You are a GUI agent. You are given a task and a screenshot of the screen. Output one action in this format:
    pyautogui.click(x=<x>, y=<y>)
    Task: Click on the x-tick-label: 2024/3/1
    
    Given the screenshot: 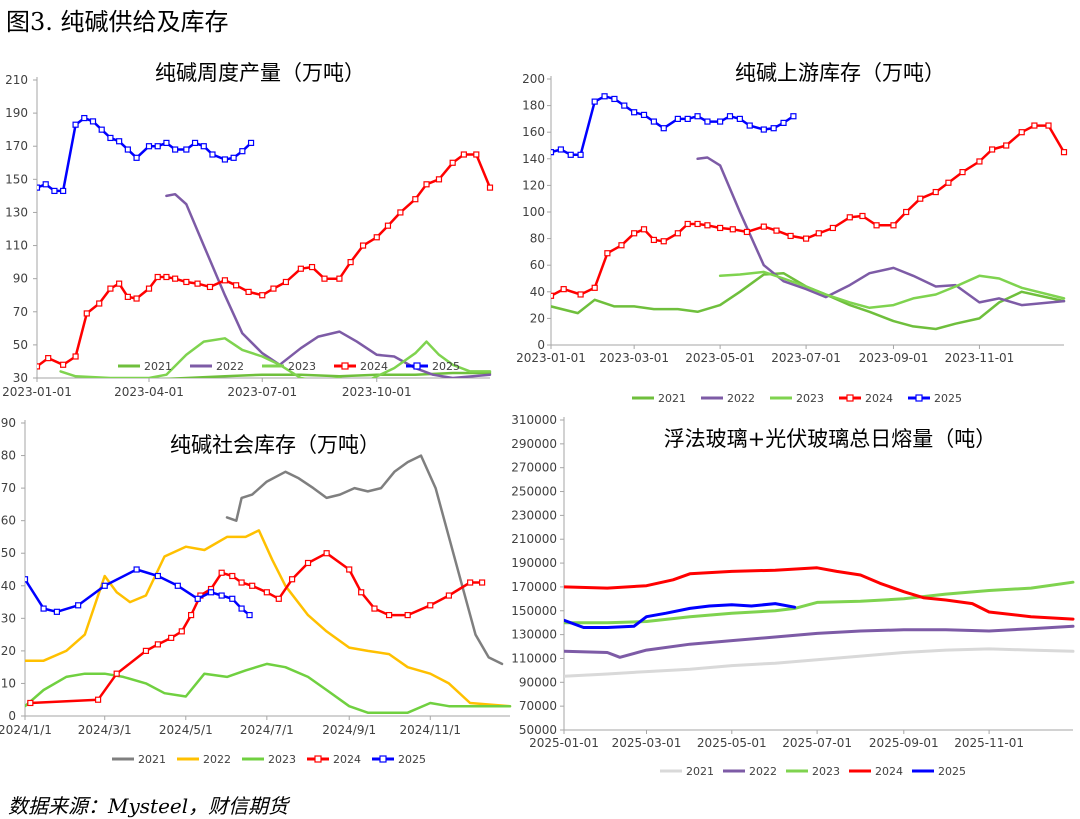 What is the action you would take?
    pyautogui.click(x=105, y=730)
    